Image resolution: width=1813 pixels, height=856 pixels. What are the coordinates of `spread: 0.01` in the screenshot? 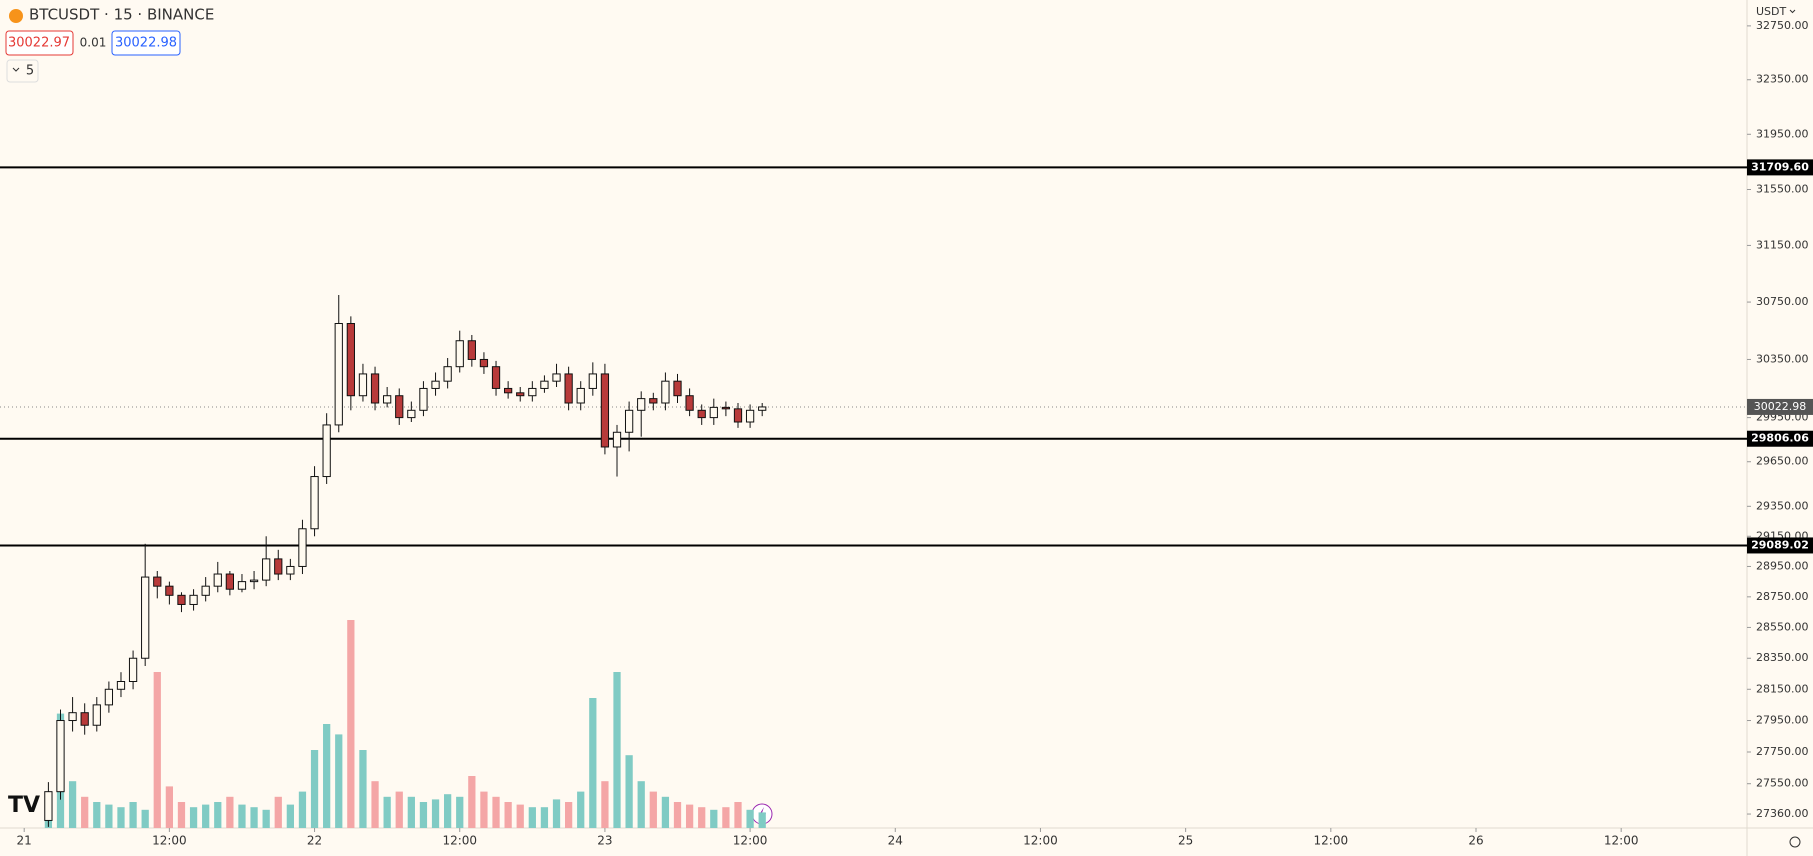 It's located at (93, 43).